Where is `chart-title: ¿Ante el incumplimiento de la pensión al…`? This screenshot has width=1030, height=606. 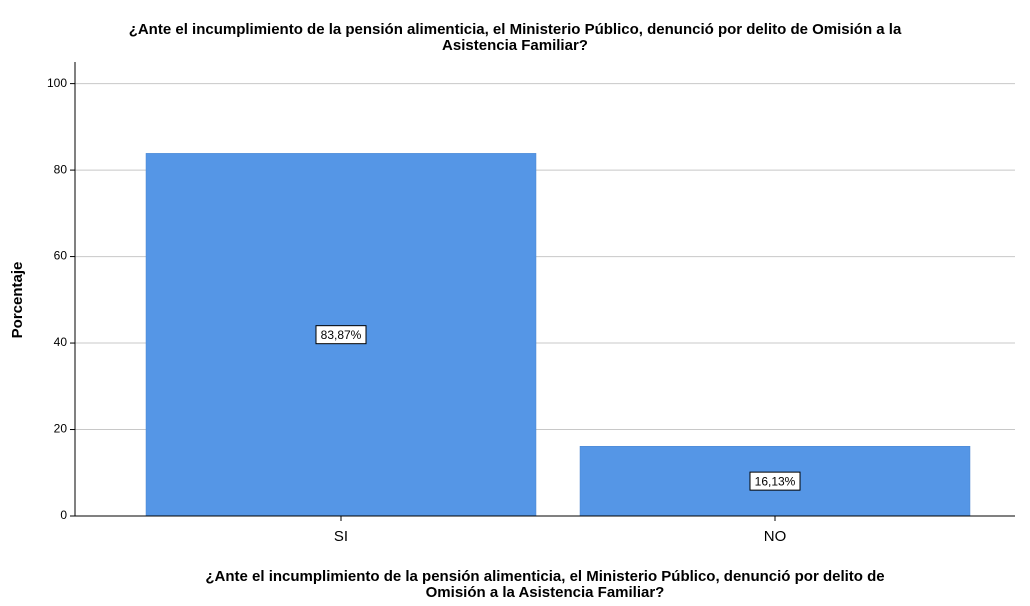 chart-title: ¿Ante el incumplimiento de la pensión al… is located at coordinates (515, 29).